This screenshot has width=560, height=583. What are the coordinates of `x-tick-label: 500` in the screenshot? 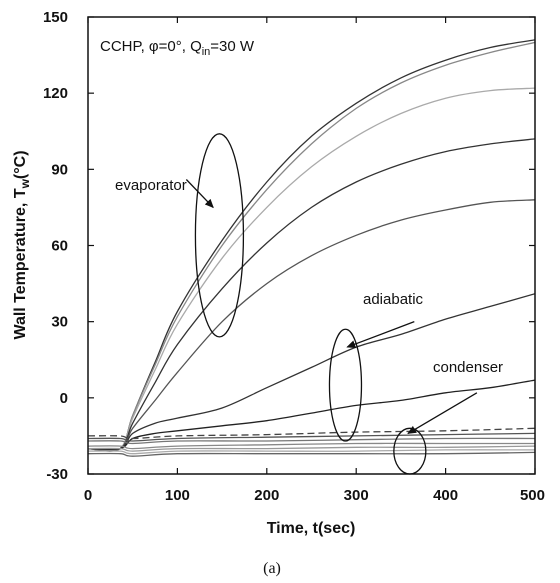 It's located at (532, 495).